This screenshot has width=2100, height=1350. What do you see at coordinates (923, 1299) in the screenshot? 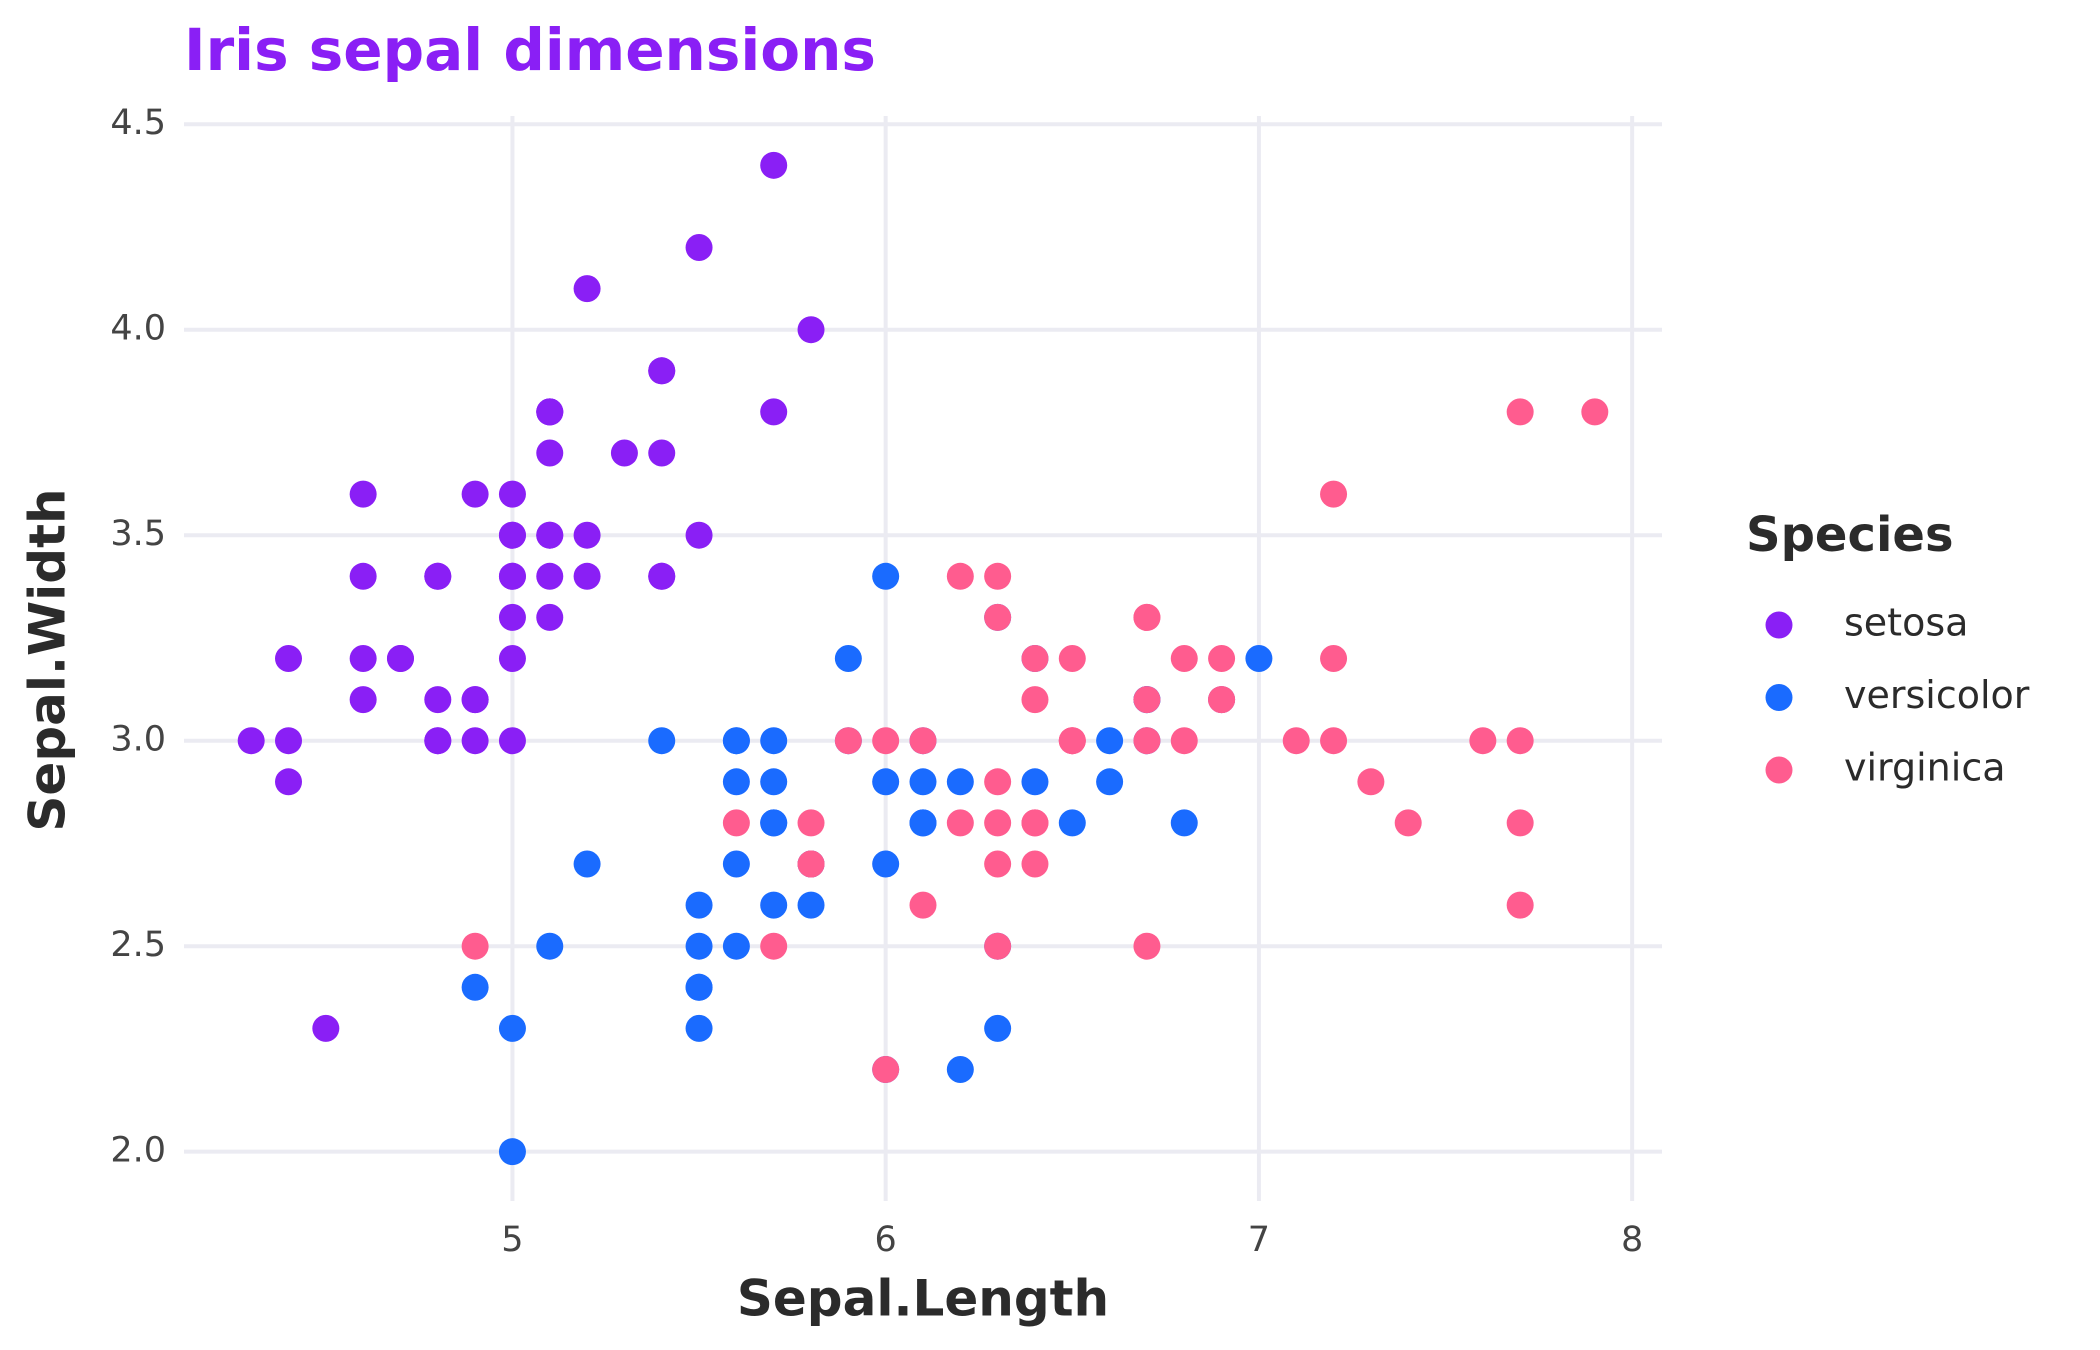
I see `x-axis-title: Sepal.Length` at bounding box center [923, 1299].